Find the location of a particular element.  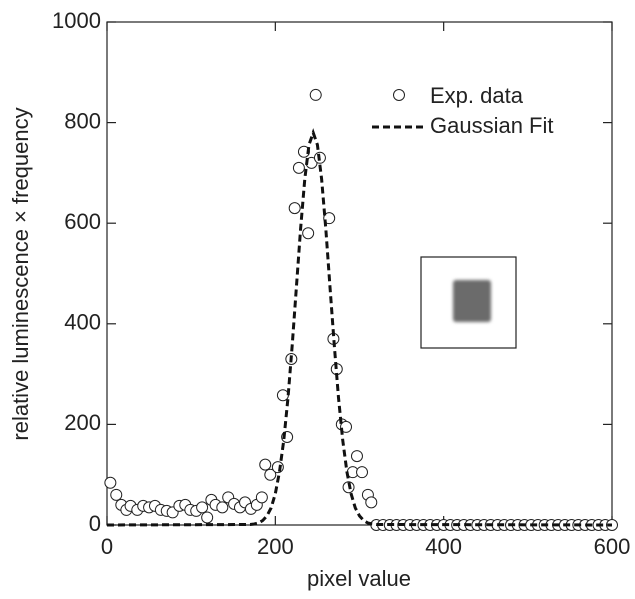

y-tick-label: 600 is located at coordinates (82, 221).